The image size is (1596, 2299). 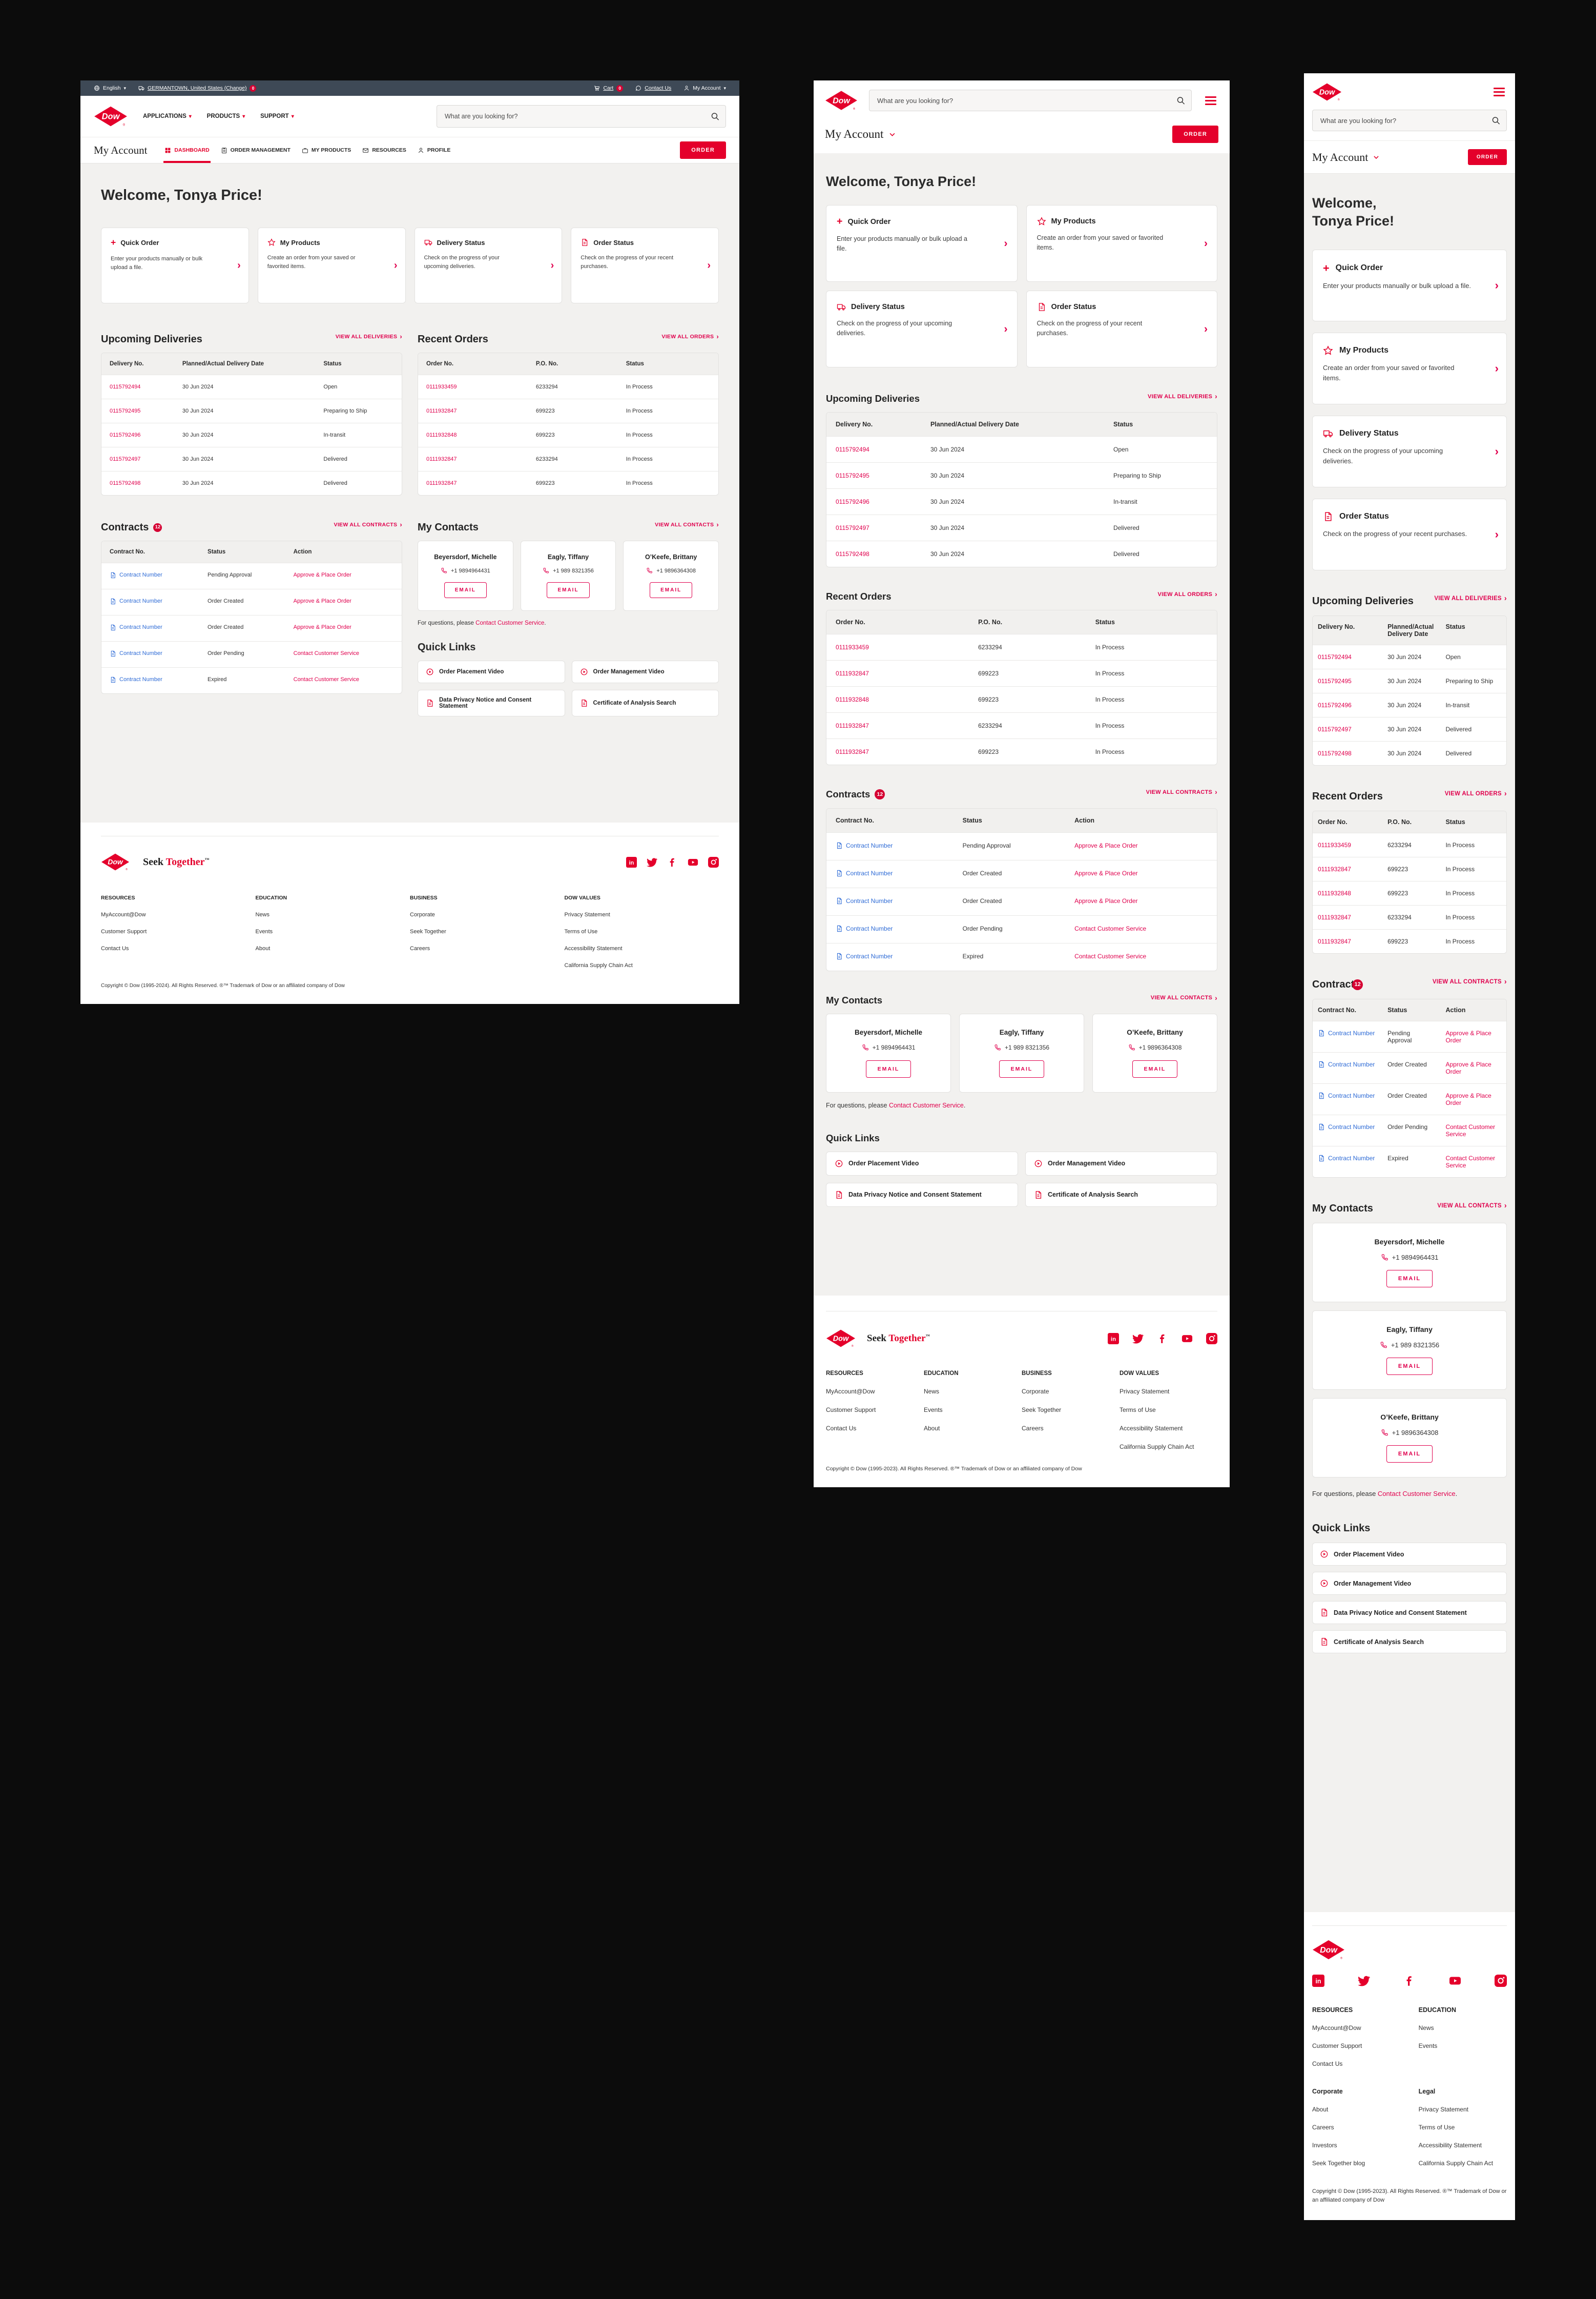 What do you see at coordinates (573, 570) in the screenshot?
I see `contact-phone-link: +1 989 8321356` at bounding box center [573, 570].